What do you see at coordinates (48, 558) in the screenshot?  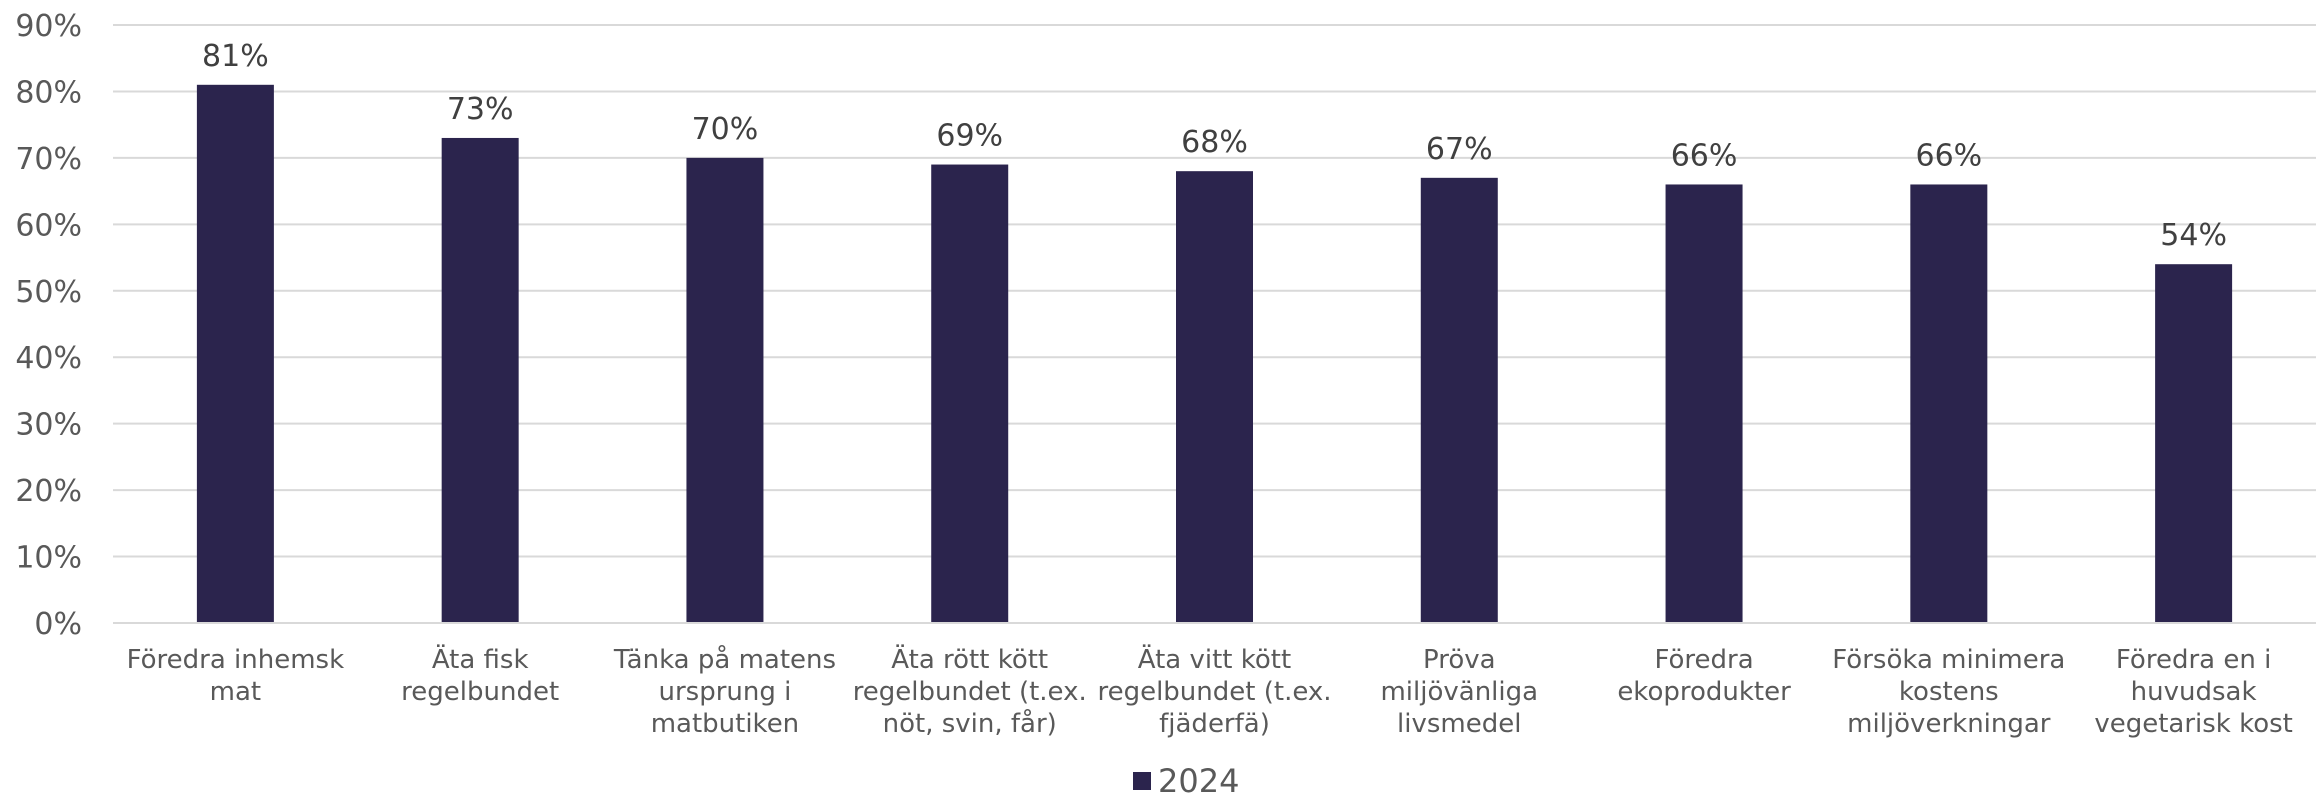 I see `y-tick-label: 10%` at bounding box center [48, 558].